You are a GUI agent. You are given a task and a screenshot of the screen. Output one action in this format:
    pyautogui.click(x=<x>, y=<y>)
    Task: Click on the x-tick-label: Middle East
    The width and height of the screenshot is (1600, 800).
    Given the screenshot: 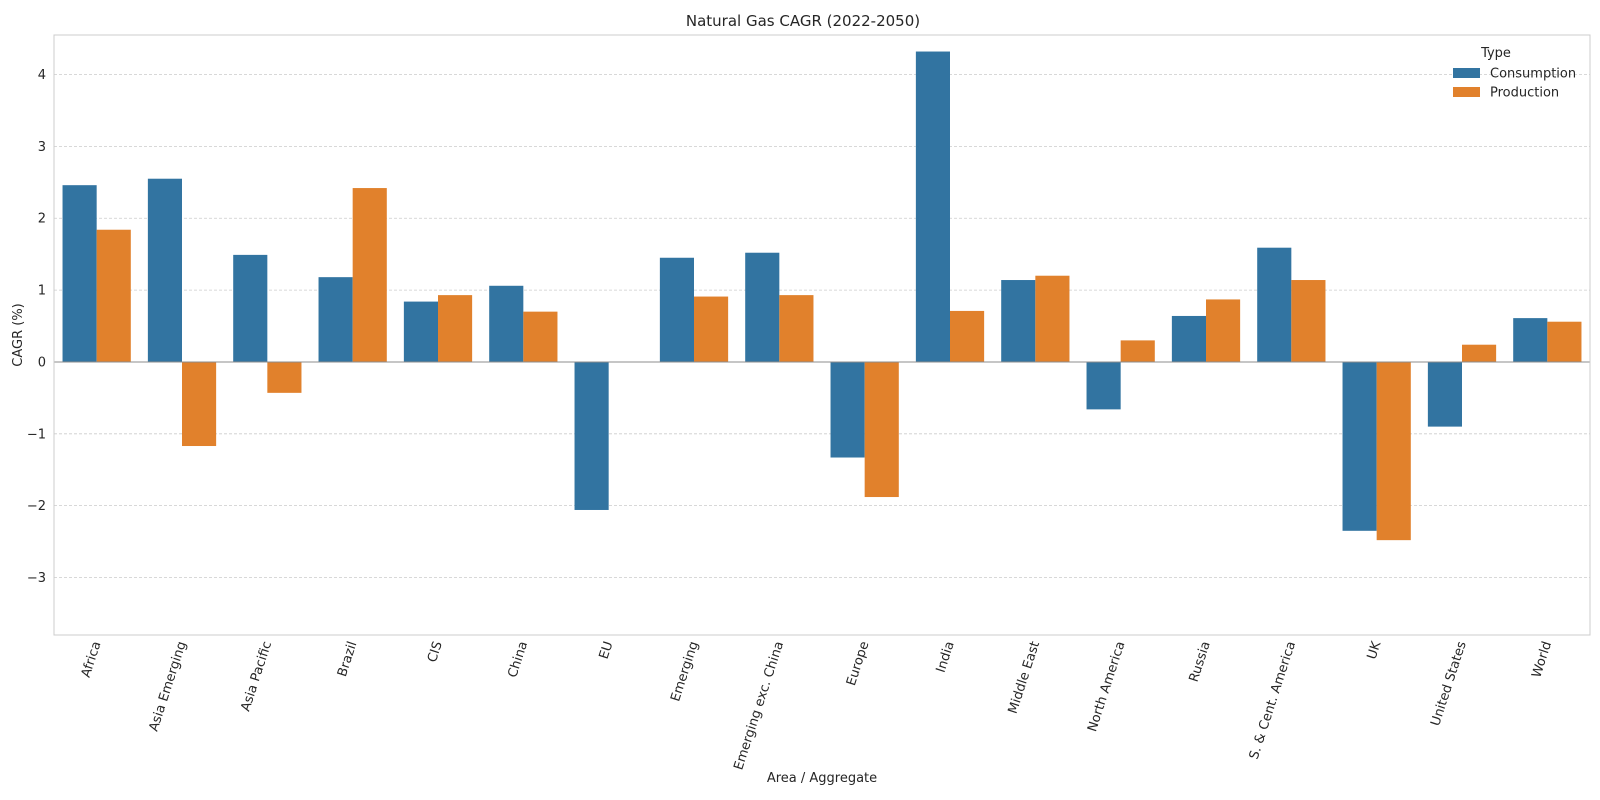 What is the action you would take?
    pyautogui.click(x=1024, y=678)
    